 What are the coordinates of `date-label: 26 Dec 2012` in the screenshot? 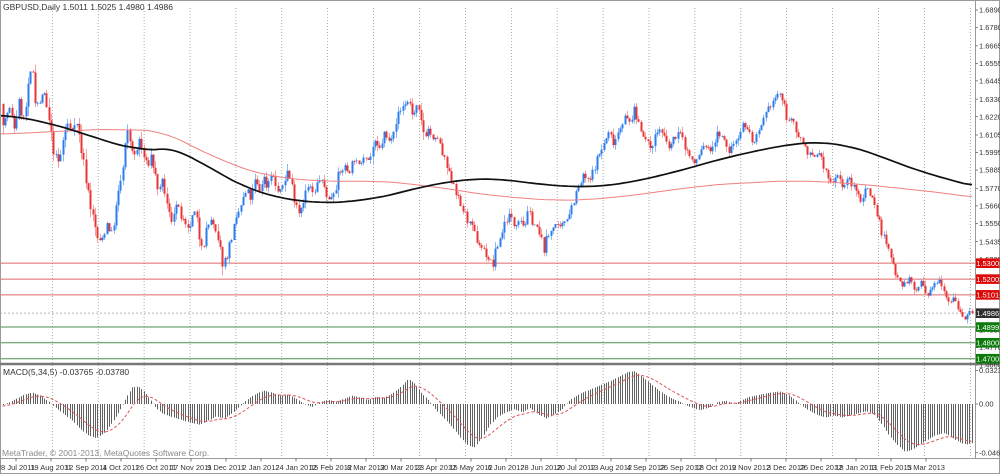 It's located at (821, 467).